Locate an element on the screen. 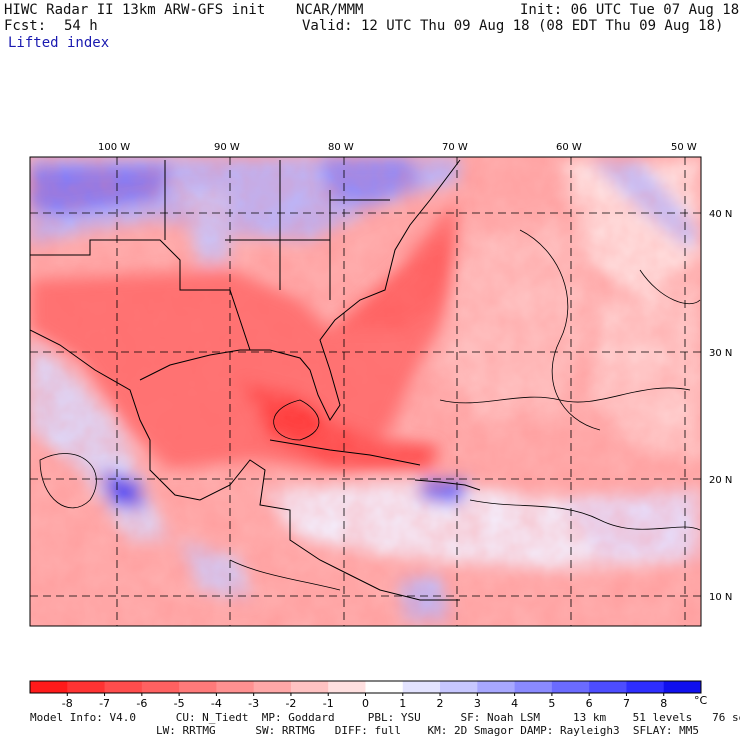 The width and height of the screenshot is (740, 740). colorbar-tick-label: -8 is located at coordinates (67, 703).